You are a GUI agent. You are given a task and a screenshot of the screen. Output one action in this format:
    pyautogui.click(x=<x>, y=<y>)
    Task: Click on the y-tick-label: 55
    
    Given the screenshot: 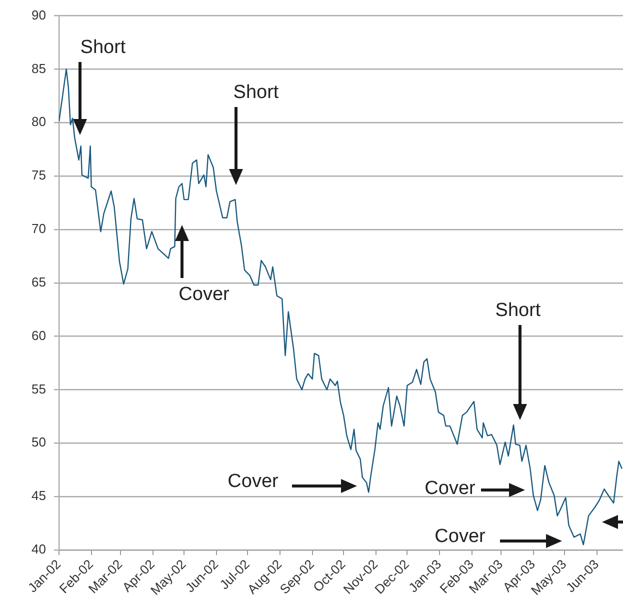 What is the action you would take?
    pyautogui.click(x=39, y=388)
    